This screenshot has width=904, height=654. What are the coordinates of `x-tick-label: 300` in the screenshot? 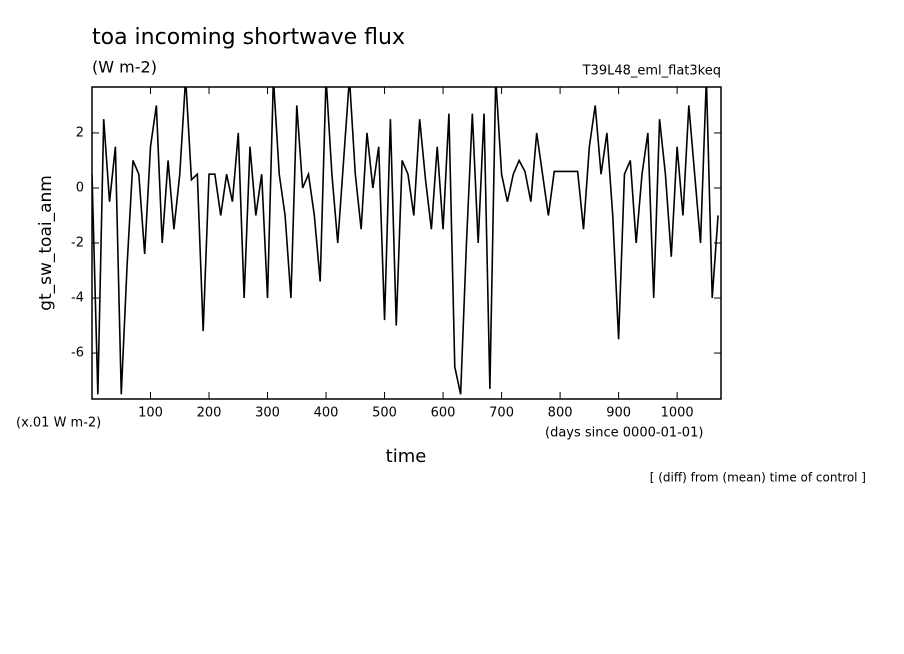 It's located at (267, 413).